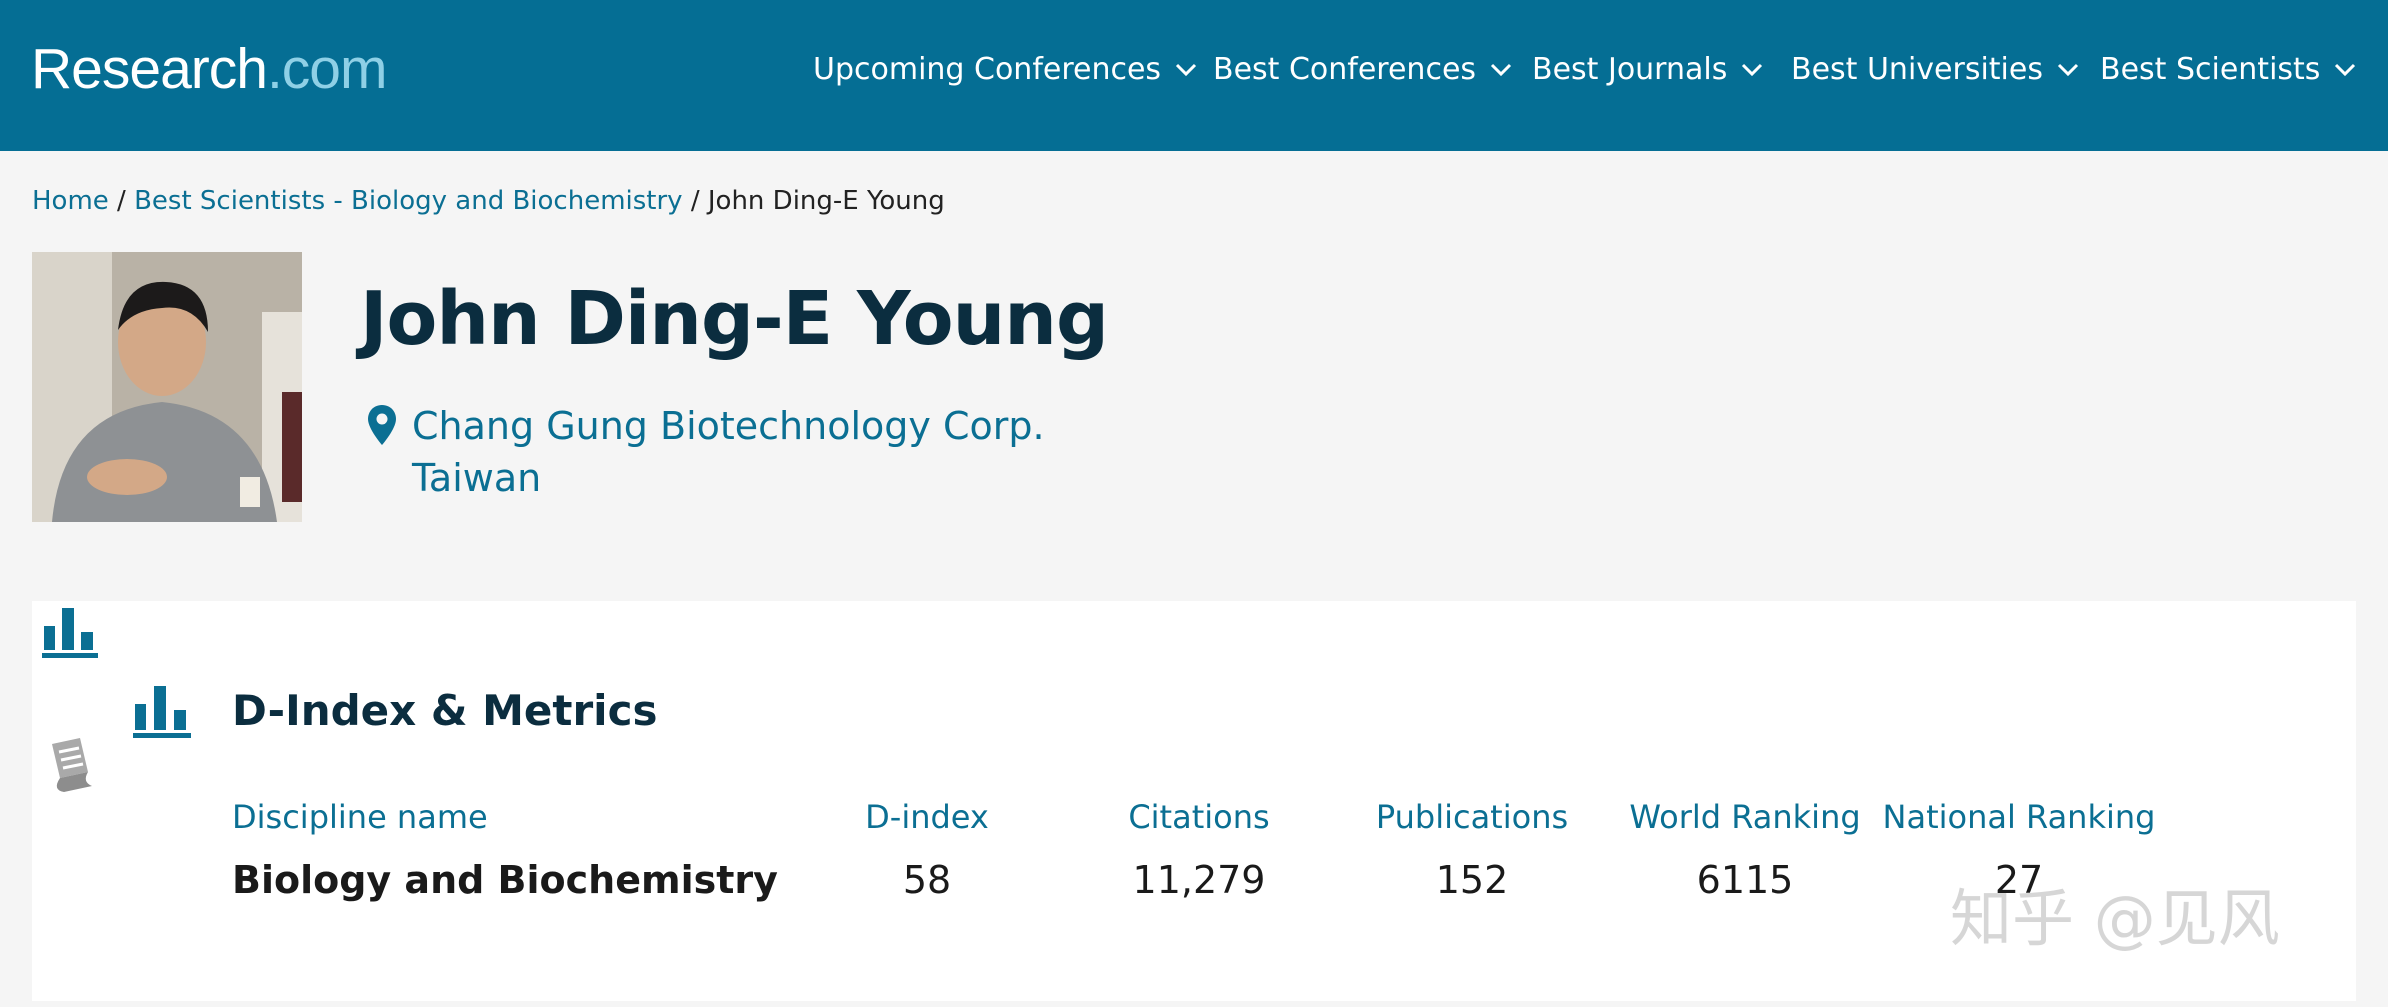  I want to click on logo-domain-text: .com, so click(327, 69).